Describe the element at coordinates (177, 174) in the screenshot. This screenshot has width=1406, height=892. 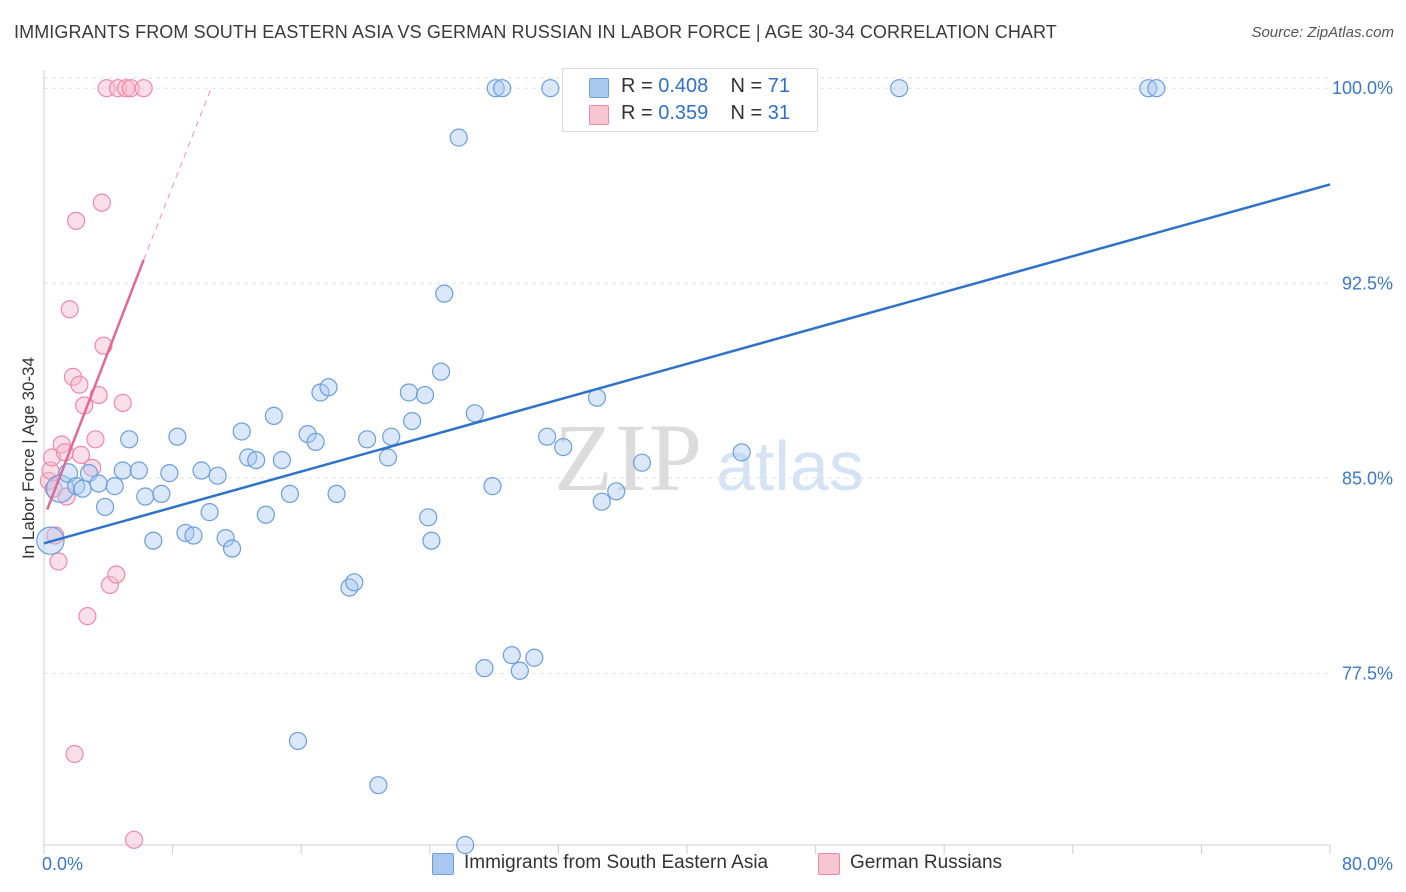
I see `german-russian-trend-extension` at that location.